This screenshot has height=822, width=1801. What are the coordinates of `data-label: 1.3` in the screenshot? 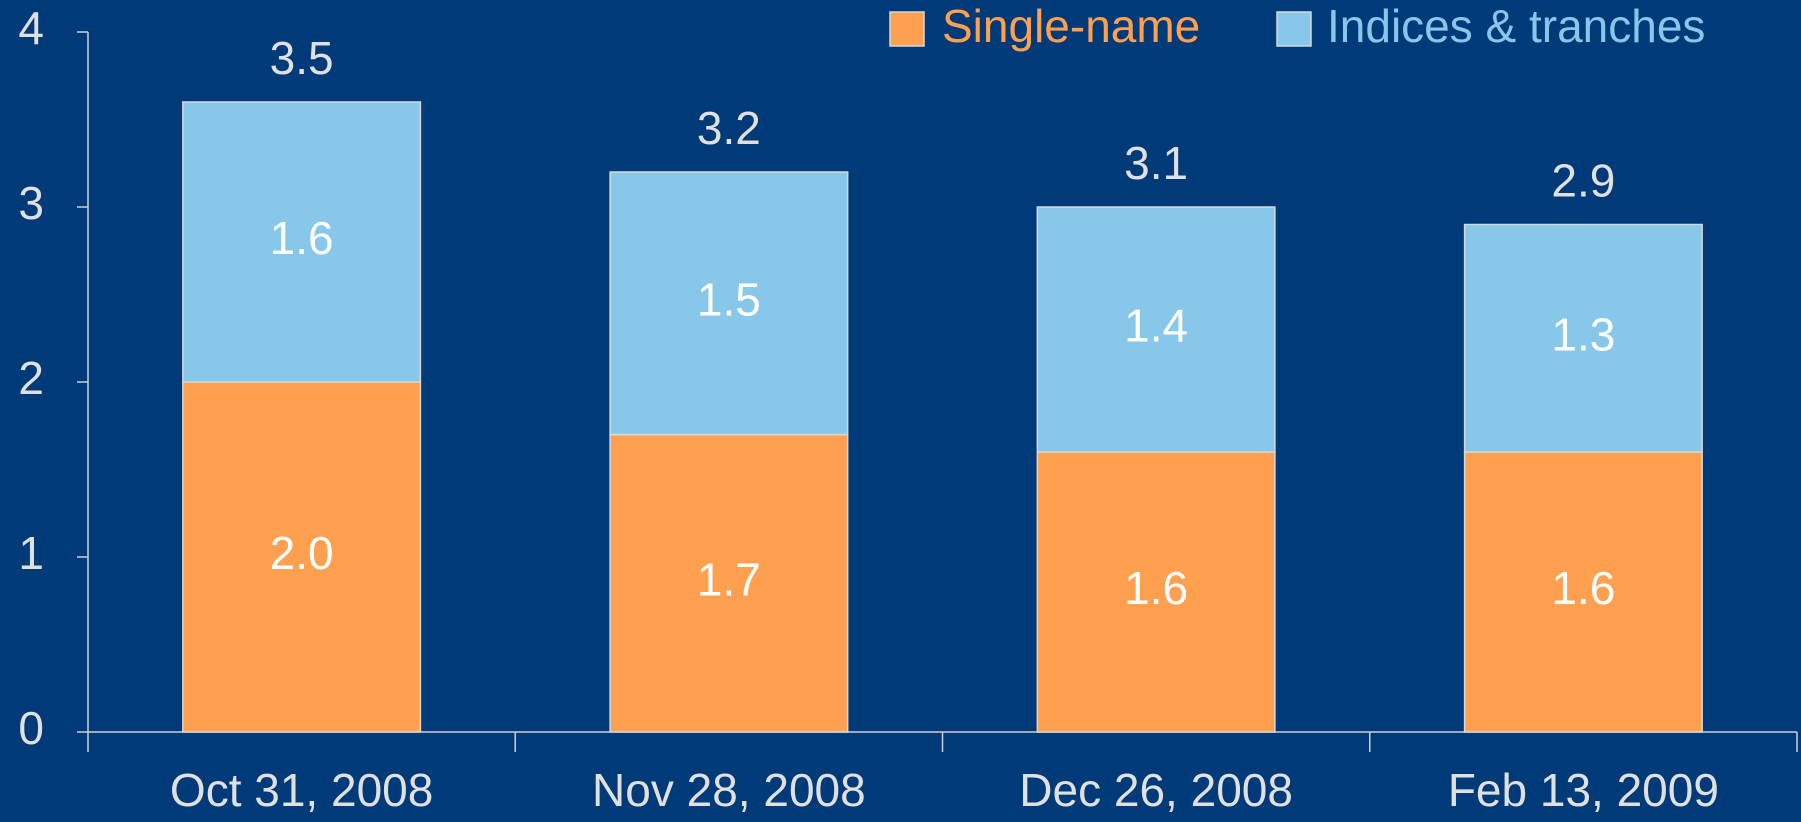 It's located at (1583, 334).